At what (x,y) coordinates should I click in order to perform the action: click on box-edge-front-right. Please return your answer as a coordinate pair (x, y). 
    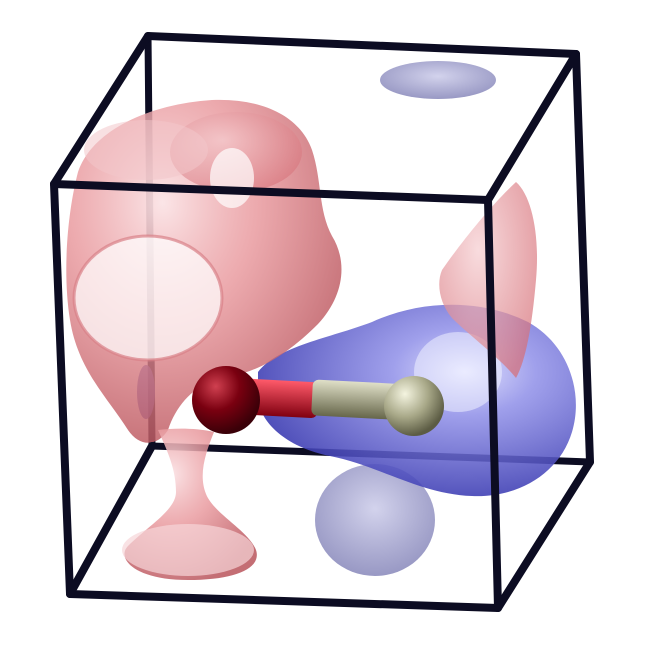
    Looking at the image, I should click on (493, 404).